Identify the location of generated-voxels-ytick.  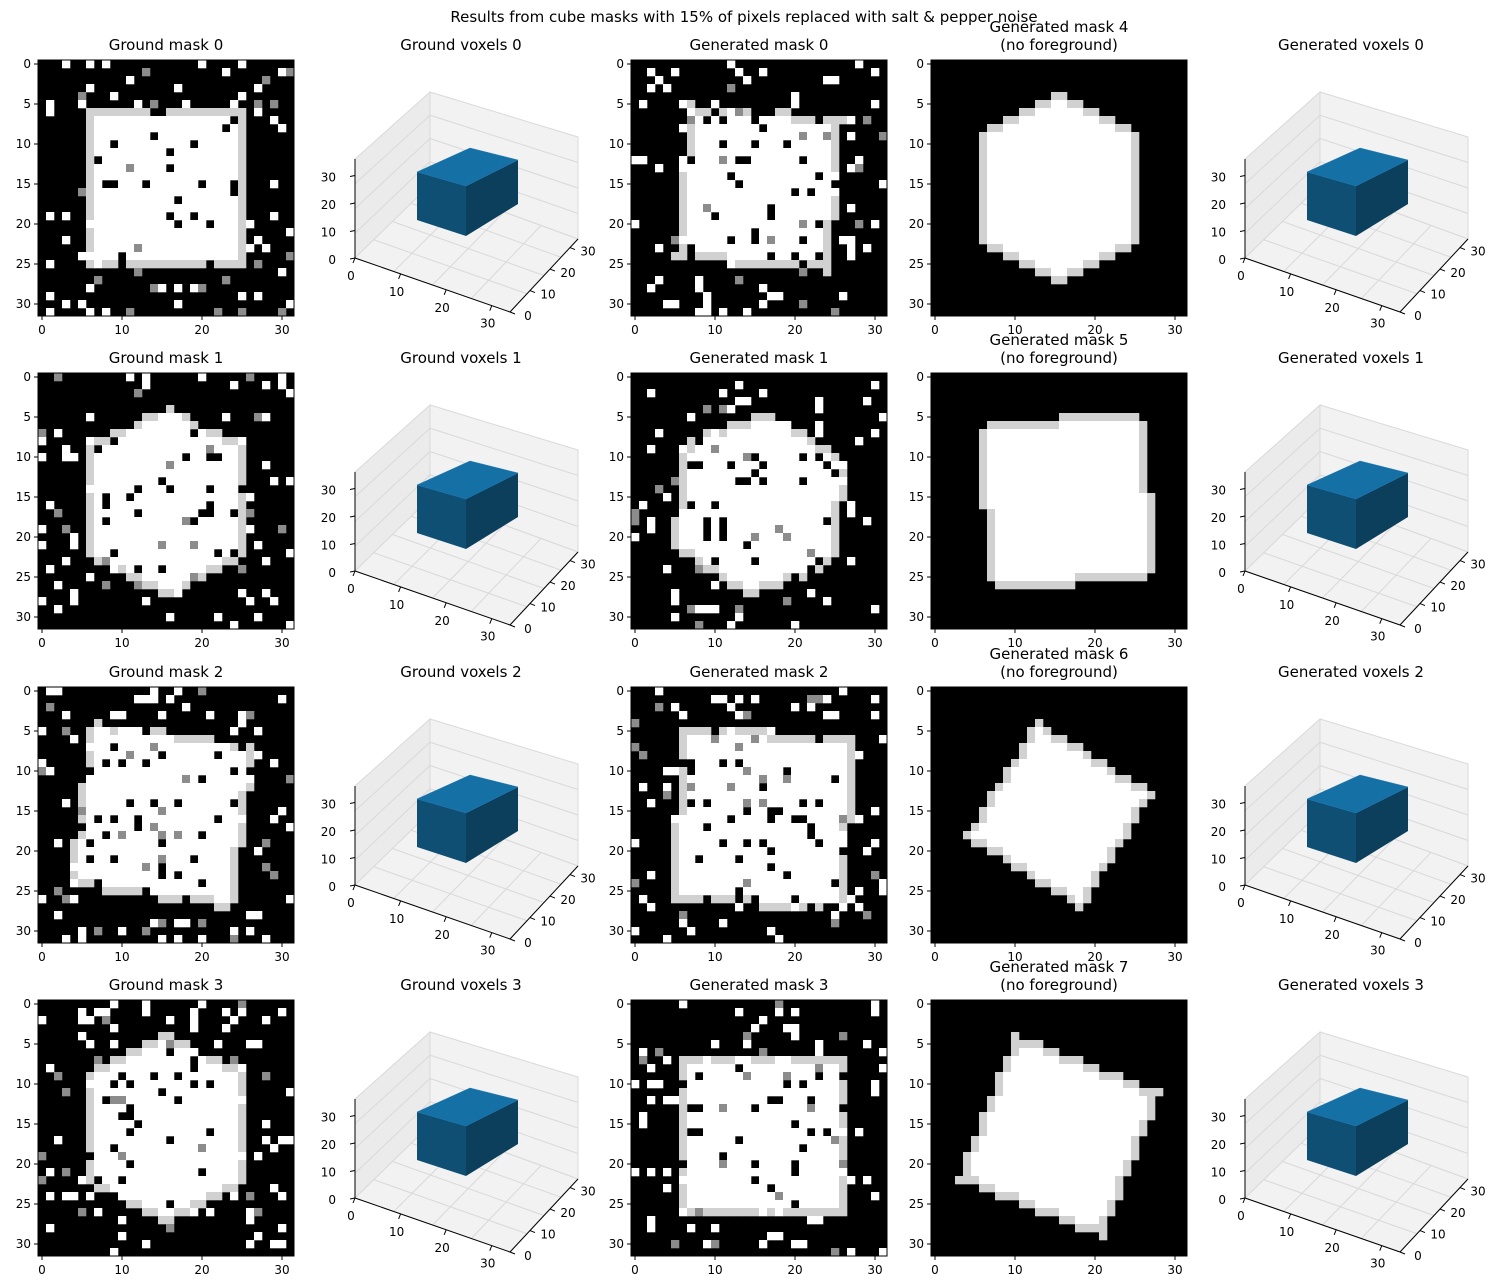
(1442, 897).